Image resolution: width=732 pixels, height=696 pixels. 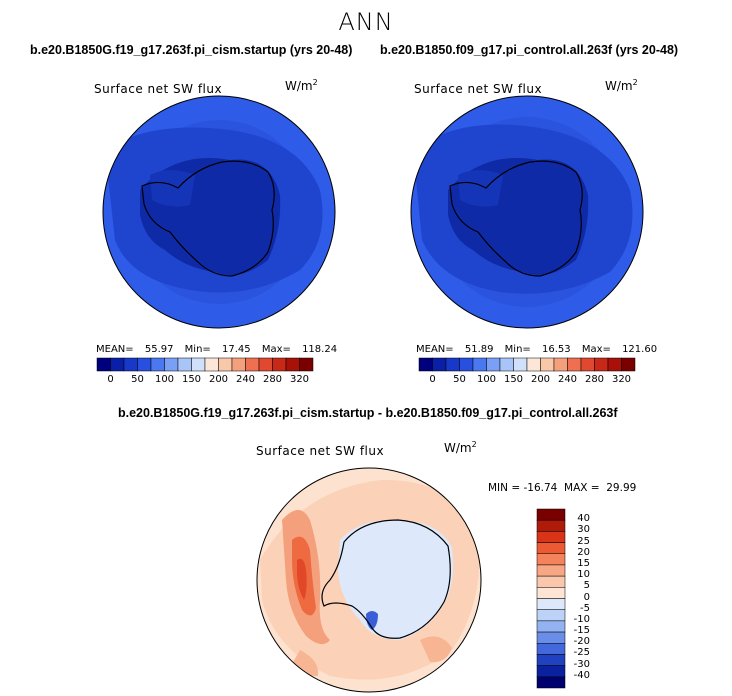 I want to click on panel2-colorbar-tick-label: 320, so click(x=621, y=379).